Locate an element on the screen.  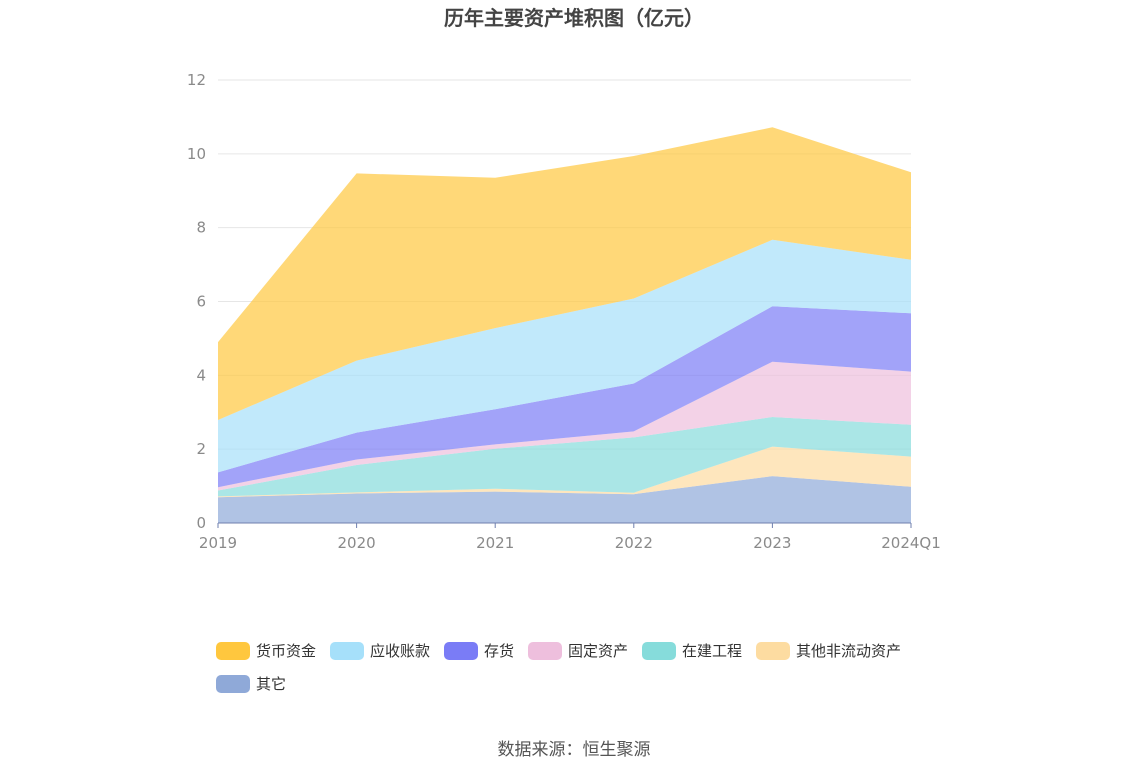
legend-label: 货币资金 is located at coordinates (286, 651).